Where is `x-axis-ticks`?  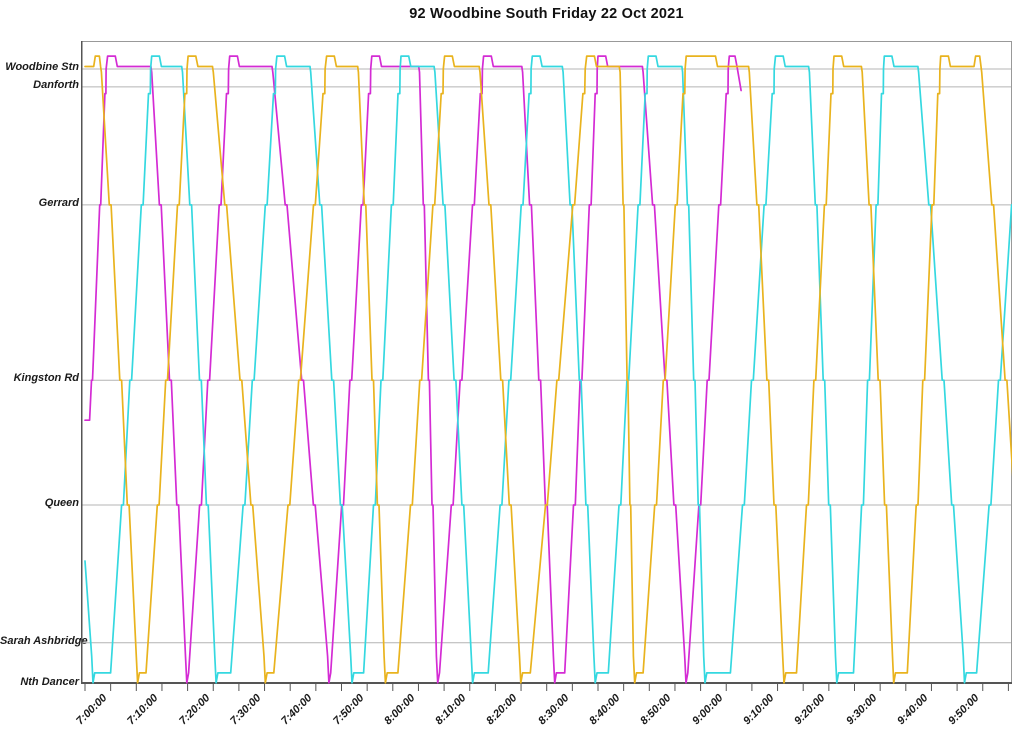 x-axis-ticks is located at coordinates (546, 687).